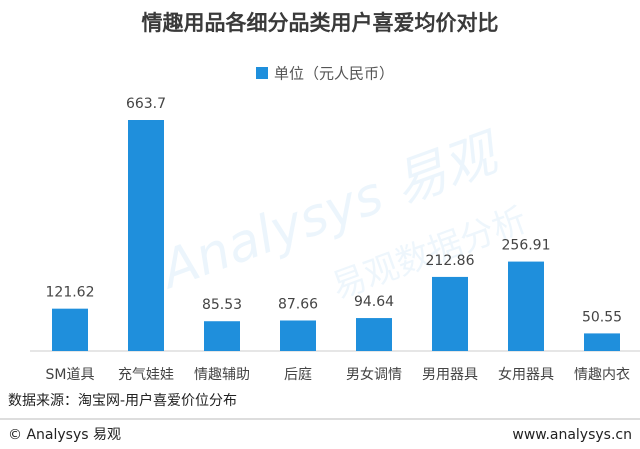 The height and width of the screenshot is (449, 640). Describe the element at coordinates (122, 400) in the screenshot. I see `source-note: 数据来源：淘宝网-用户喜爱价位分布` at that location.